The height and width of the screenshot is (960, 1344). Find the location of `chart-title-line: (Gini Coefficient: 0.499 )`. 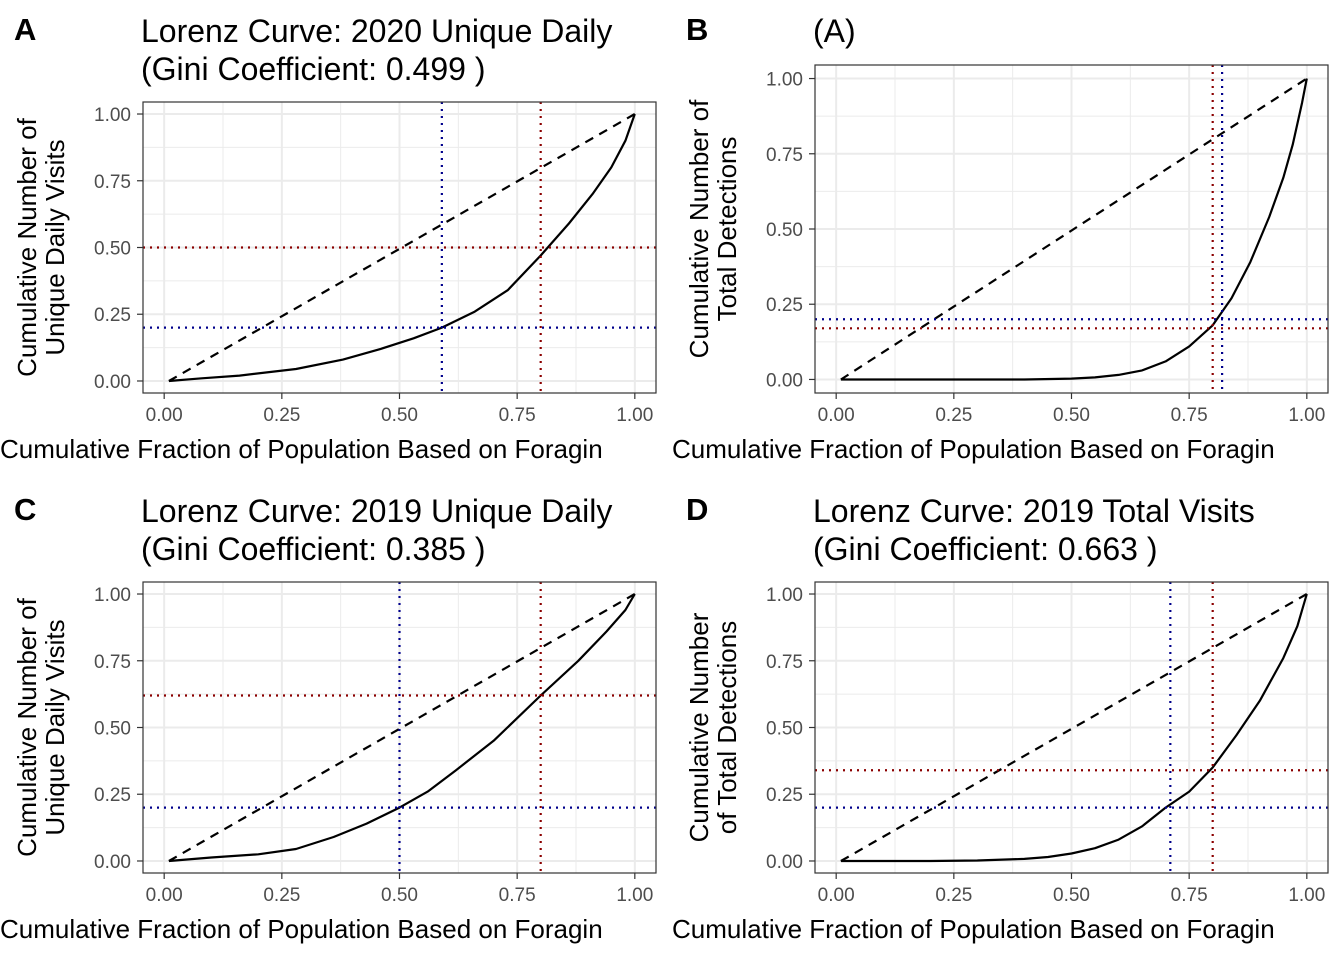

chart-title-line: (Gini Coefficient: 0.499 ) is located at coordinates (313, 69).